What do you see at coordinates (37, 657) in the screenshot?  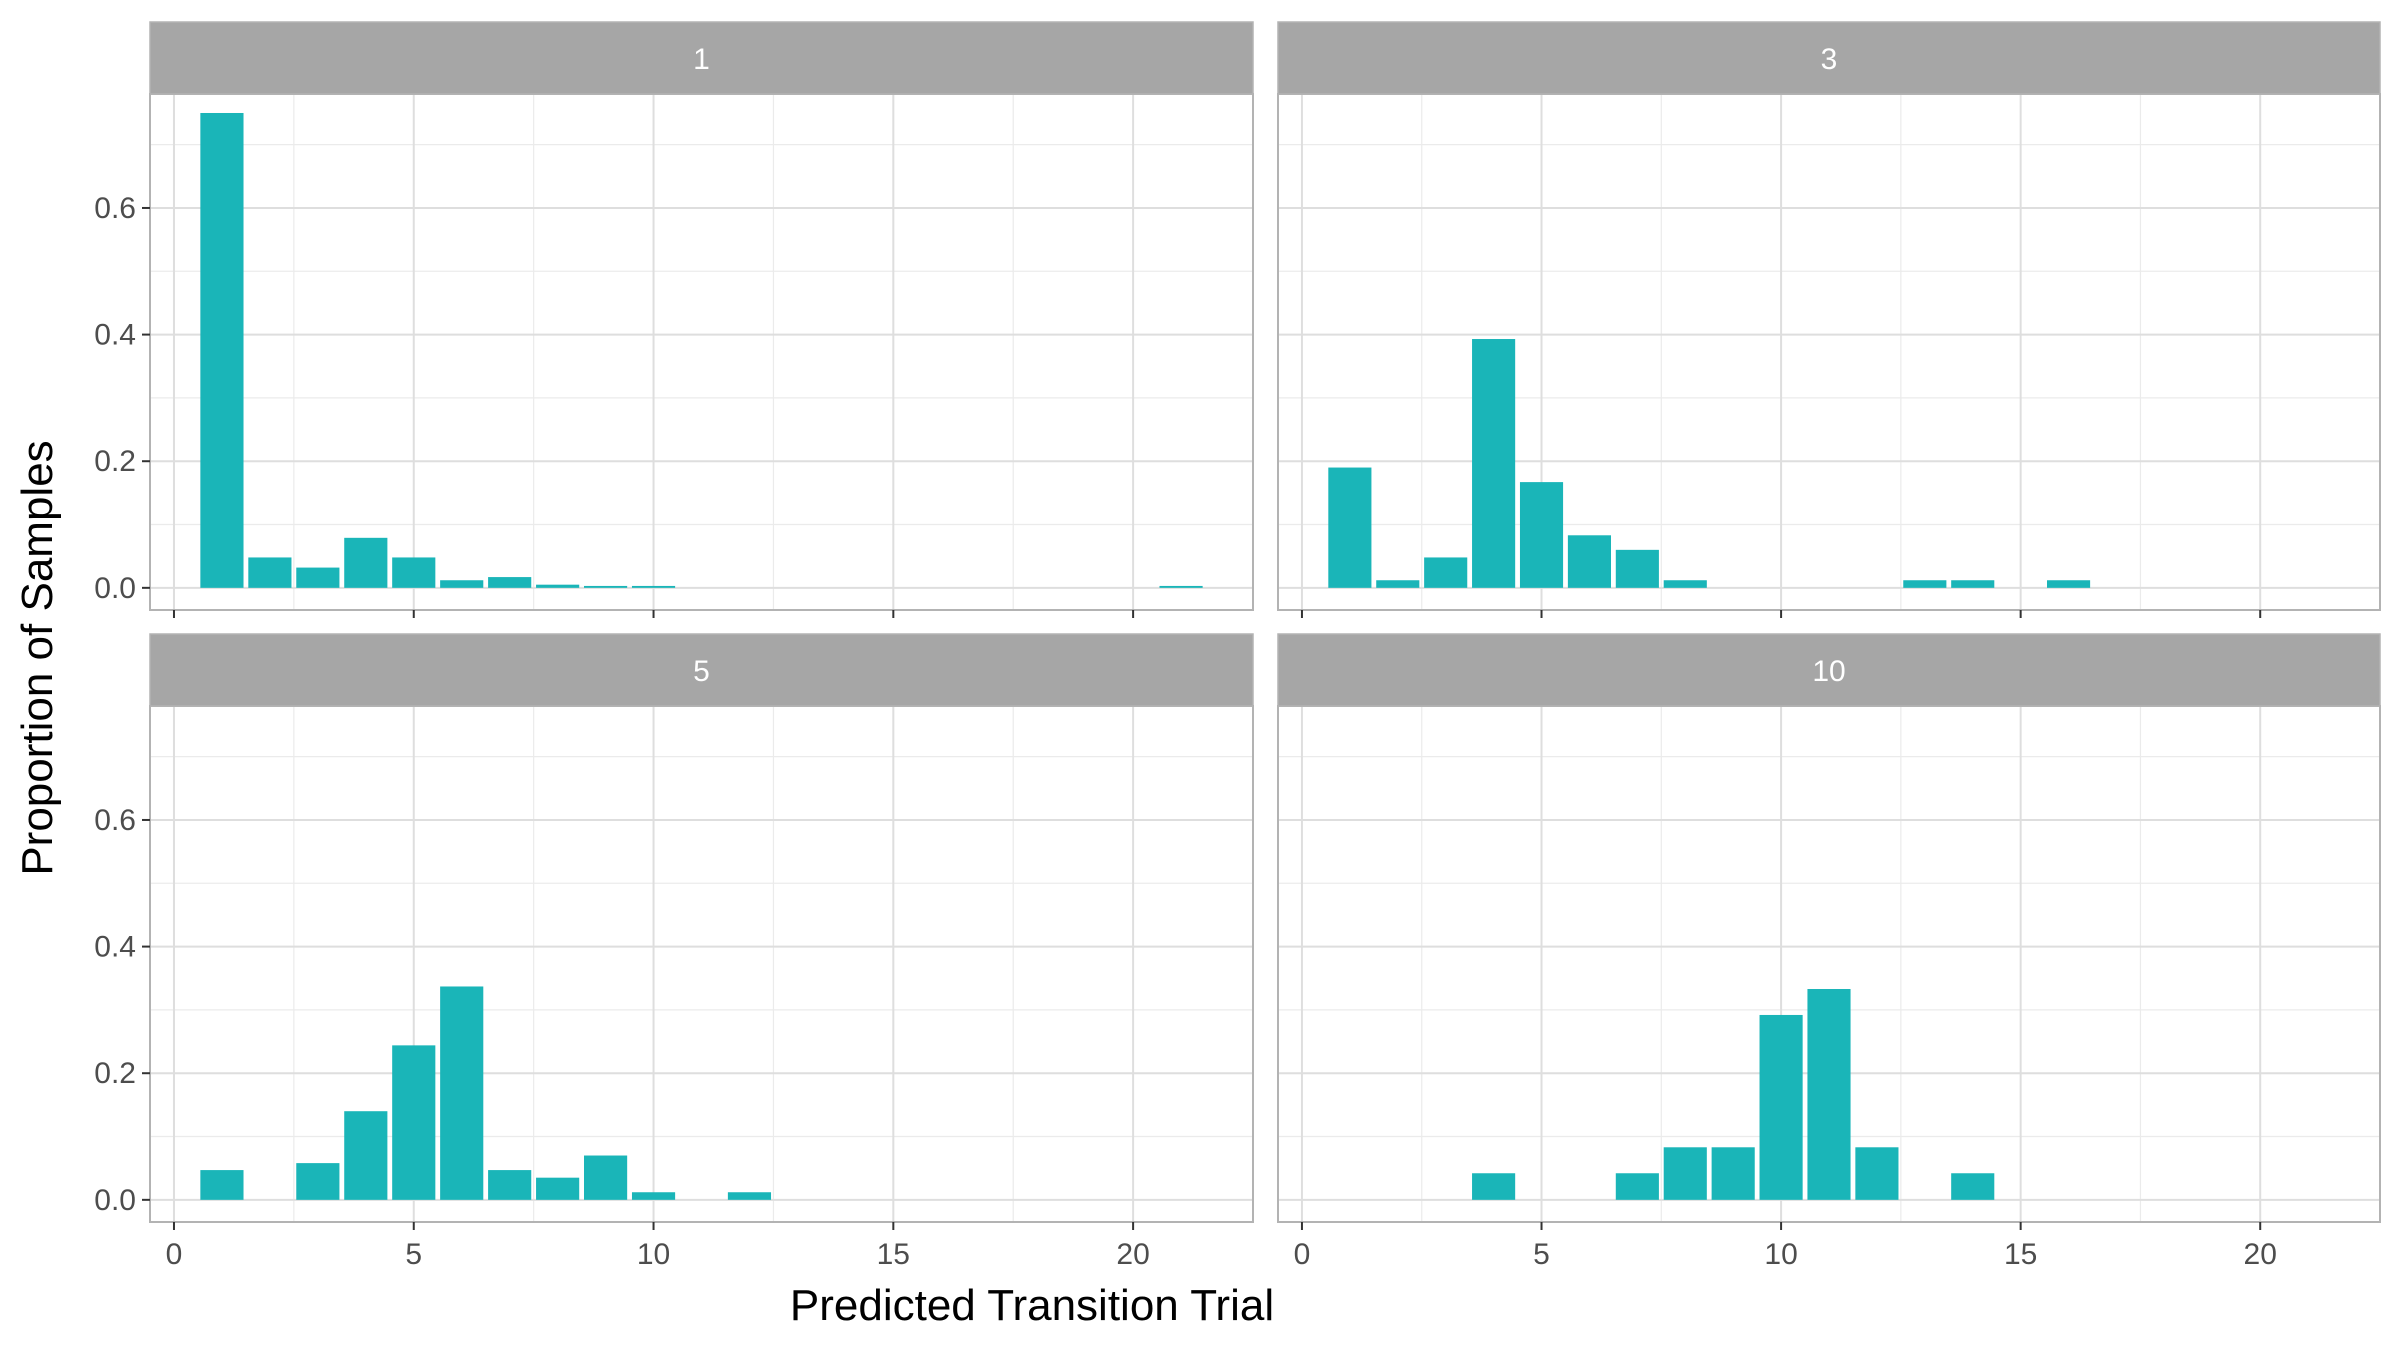 I see `y-axis-title: Proportion of Samples` at bounding box center [37, 657].